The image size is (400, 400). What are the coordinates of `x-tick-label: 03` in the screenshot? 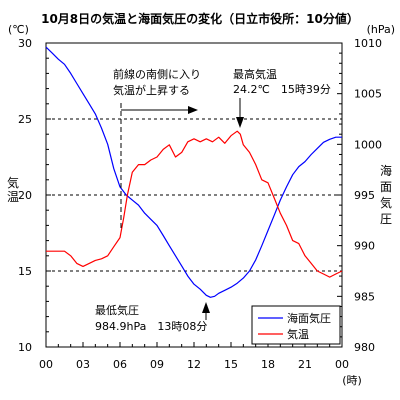 It's located at (83, 364).